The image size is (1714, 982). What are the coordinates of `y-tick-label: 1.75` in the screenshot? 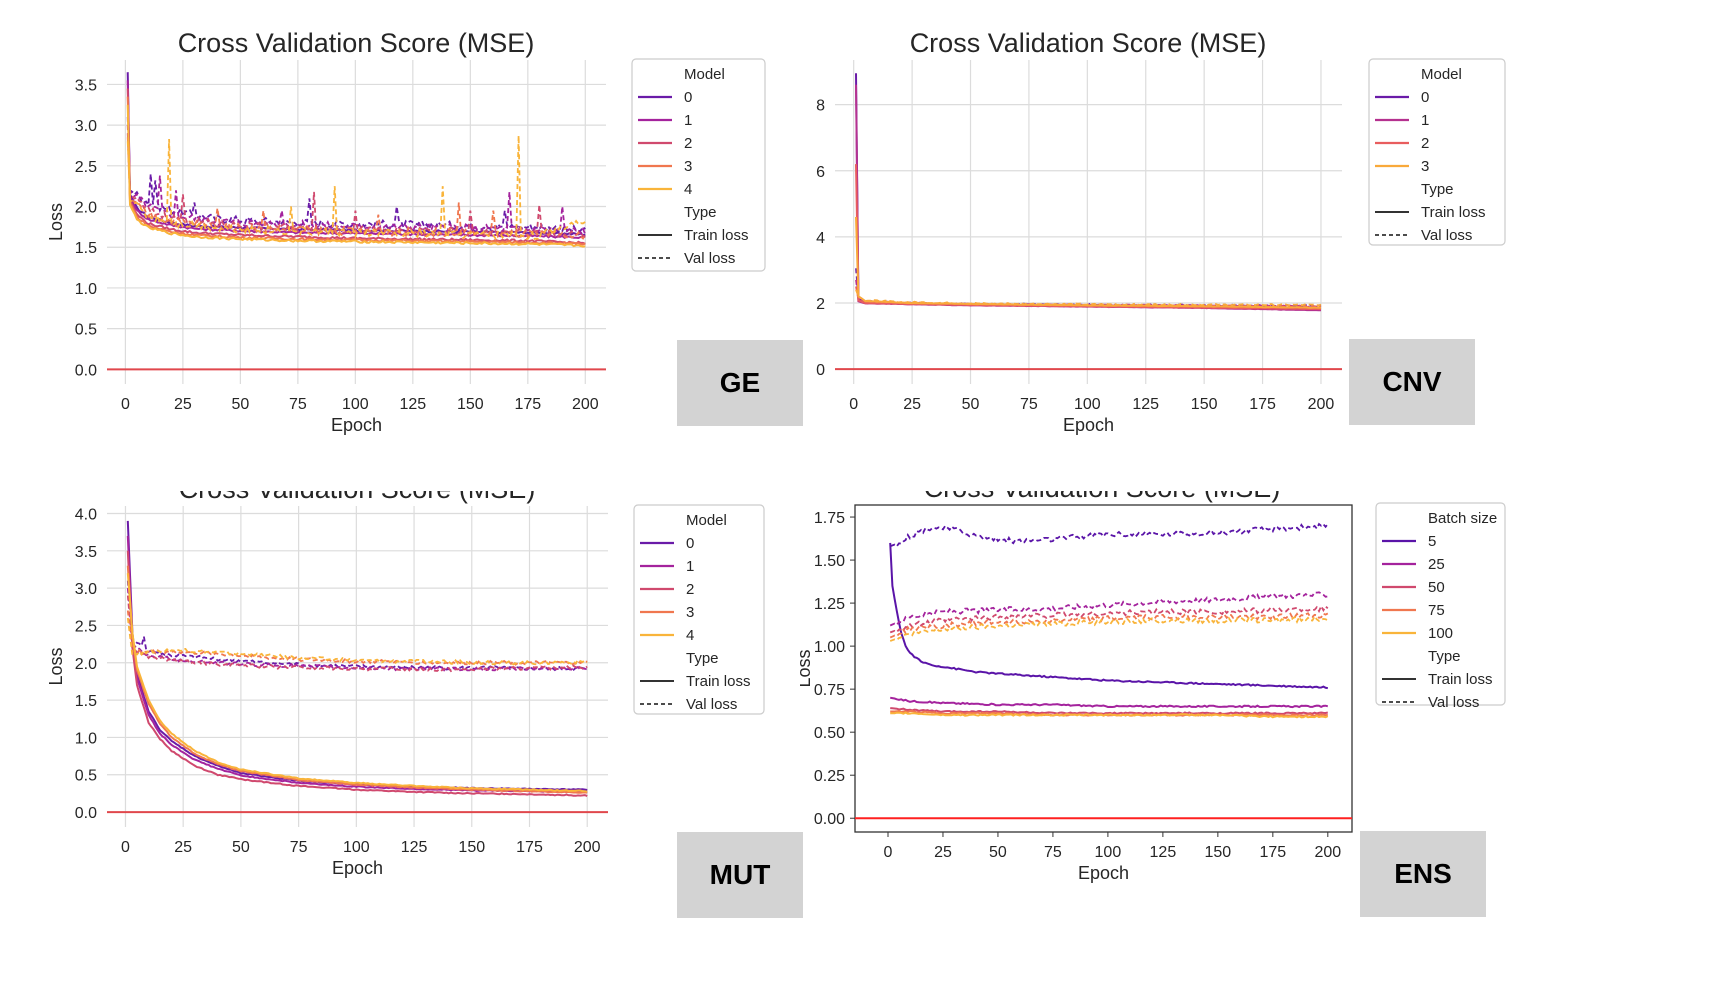 It's located at (829, 518).